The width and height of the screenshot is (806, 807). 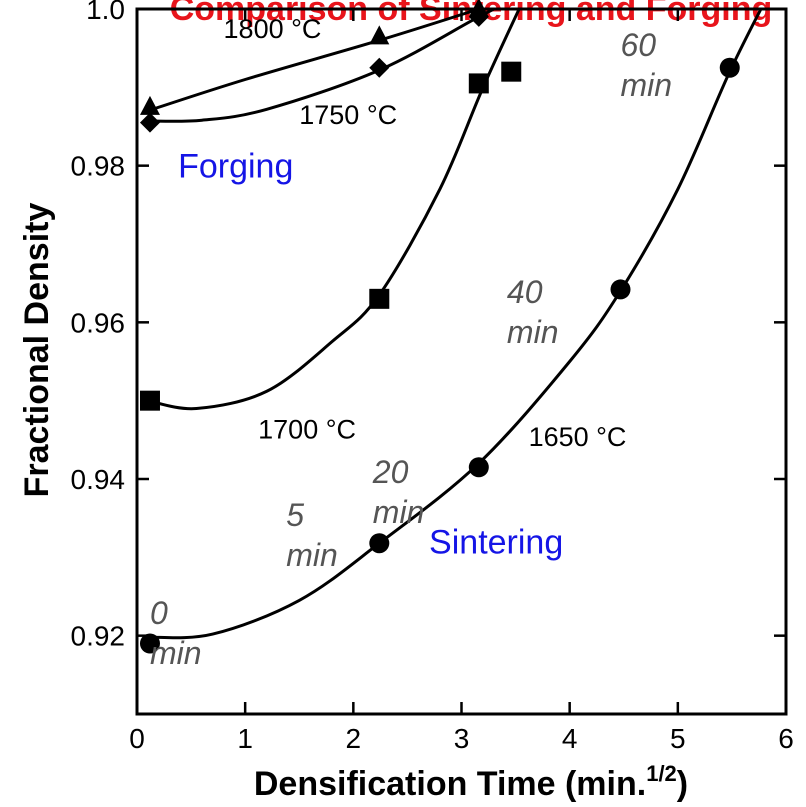 What do you see at coordinates (398, 492) in the screenshot?
I see `time-label: 20 min` at bounding box center [398, 492].